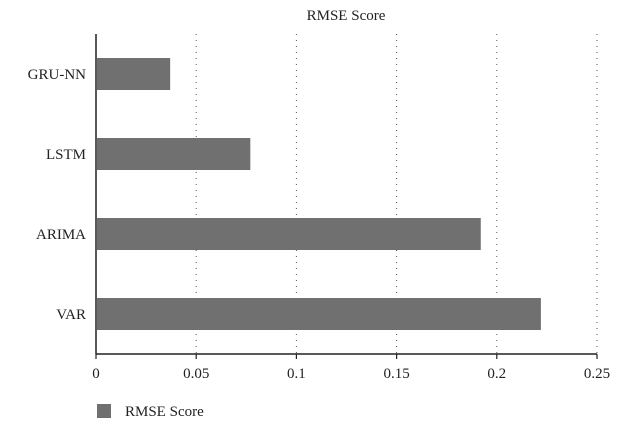 The width and height of the screenshot is (632, 428). Describe the element at coordinates (61, 235) in the screenshot. I see `category-label: ARIMA` at that location.